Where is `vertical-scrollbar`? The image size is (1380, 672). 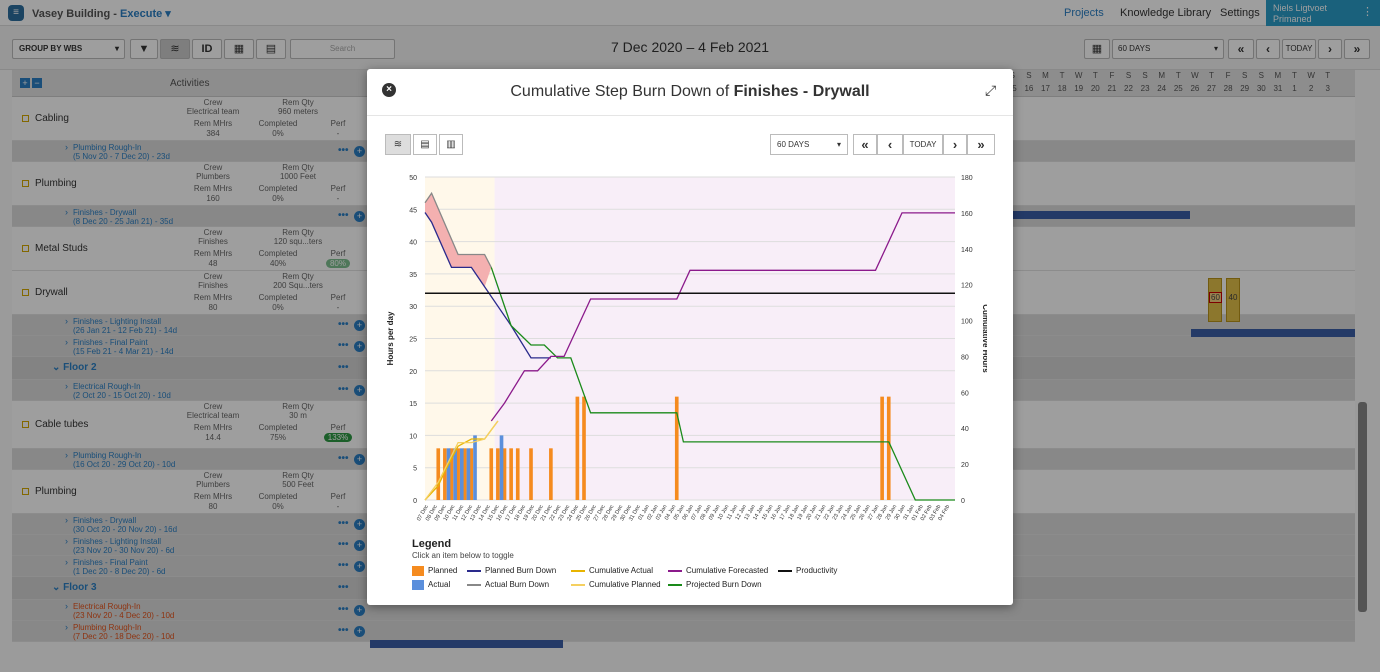
vertical-scrollbar is located at coordinates (1362, 507).